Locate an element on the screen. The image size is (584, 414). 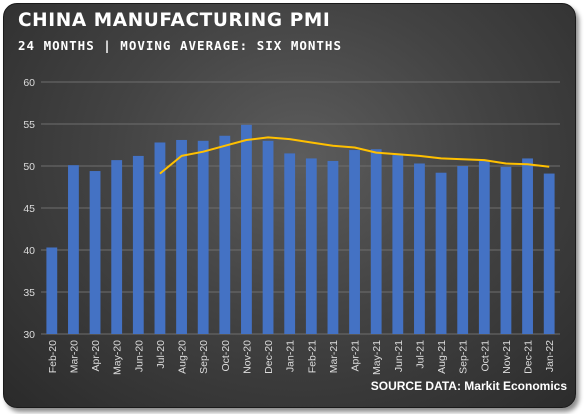
moving-average-line is located at coordinates (354, 155).